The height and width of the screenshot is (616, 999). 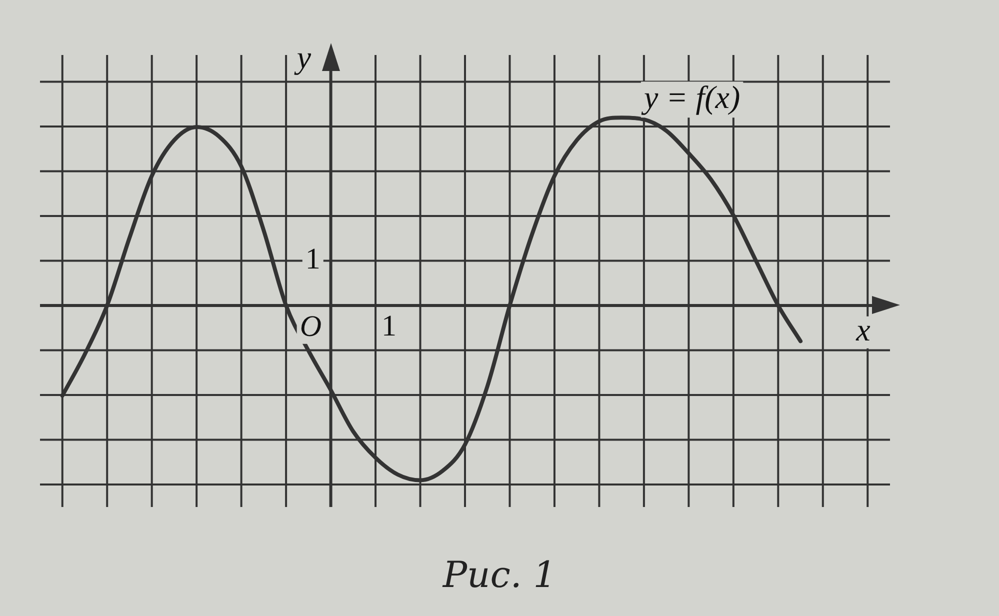 I want to click on text: Рис. 1, so click(x=499, y=575).